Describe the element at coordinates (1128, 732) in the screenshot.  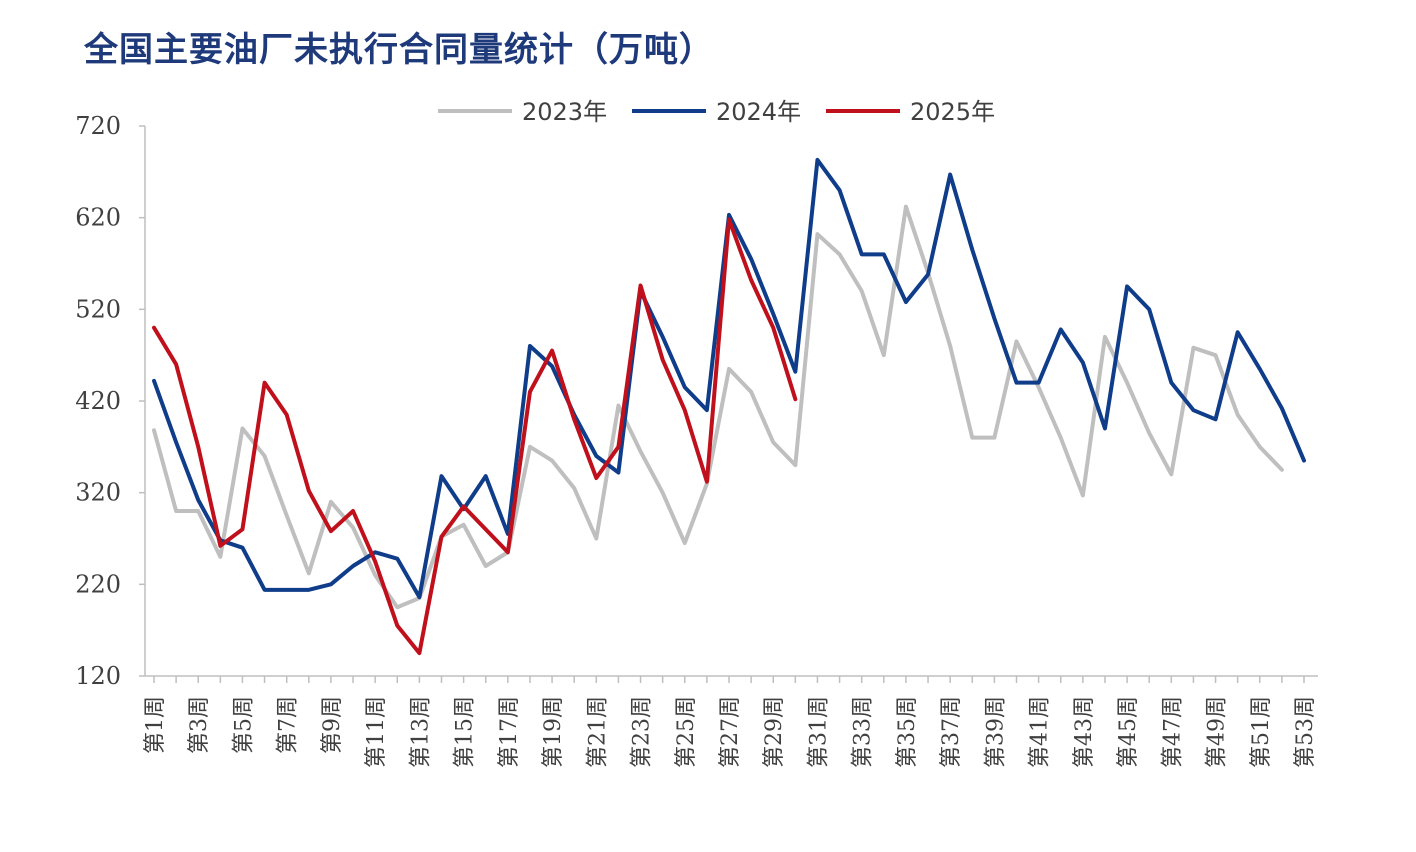
I see `x-tick-label: 第45周` at that location.